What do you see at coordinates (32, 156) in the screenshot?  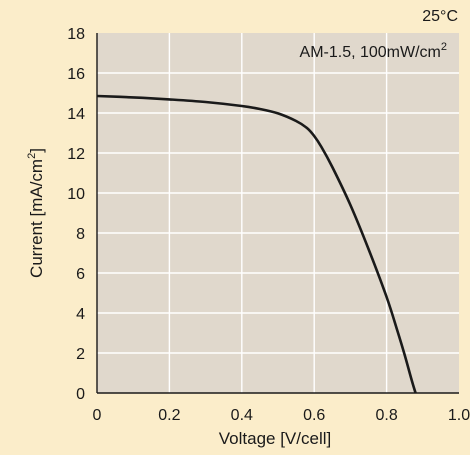 I see `y-axis-label-sup: 2` at bounding box center [32, 156].